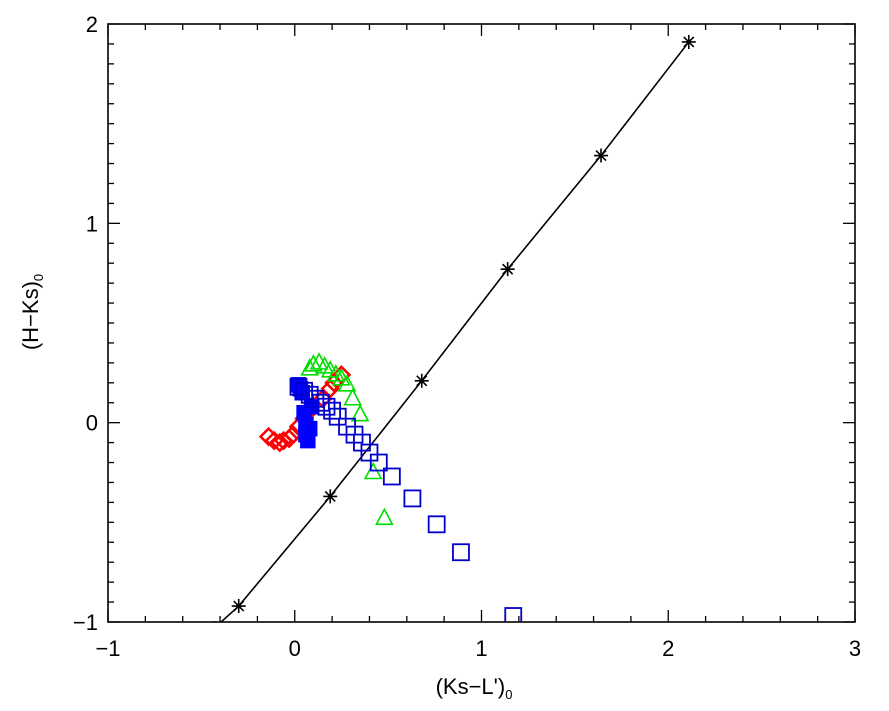 This screenshot has height=711, width=889. What do you see at coordinates (30, 315) in the screenshot?
I see `y-axis-title-text: (H−Ks)` at bounding box center [30, 315].